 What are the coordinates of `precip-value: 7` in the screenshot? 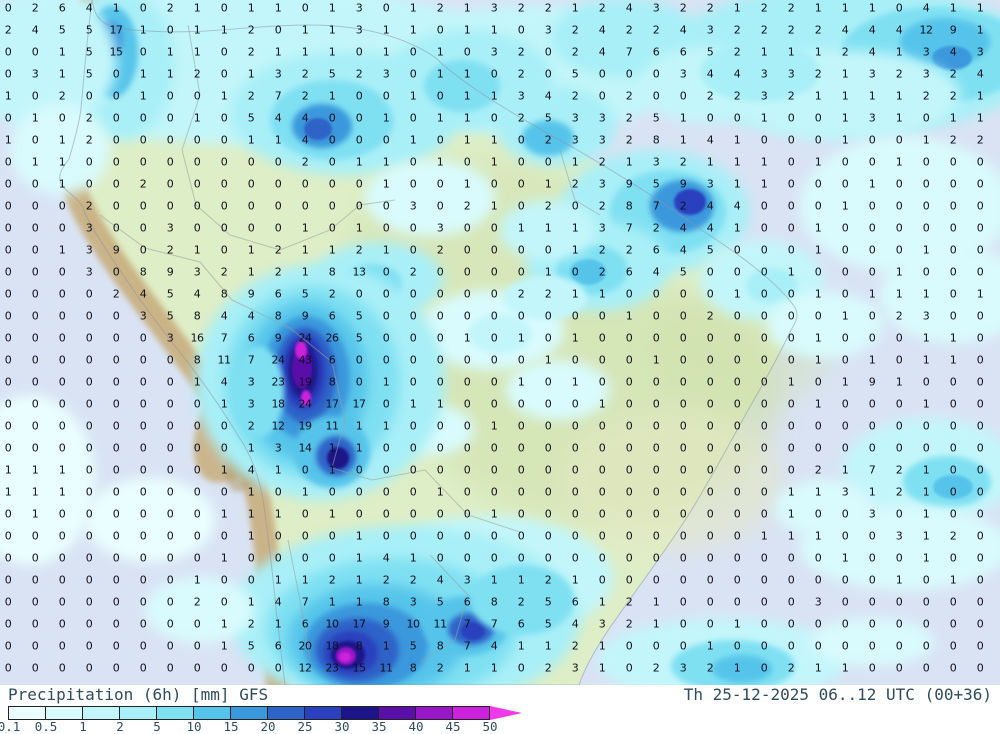 It's located at (494, 624).